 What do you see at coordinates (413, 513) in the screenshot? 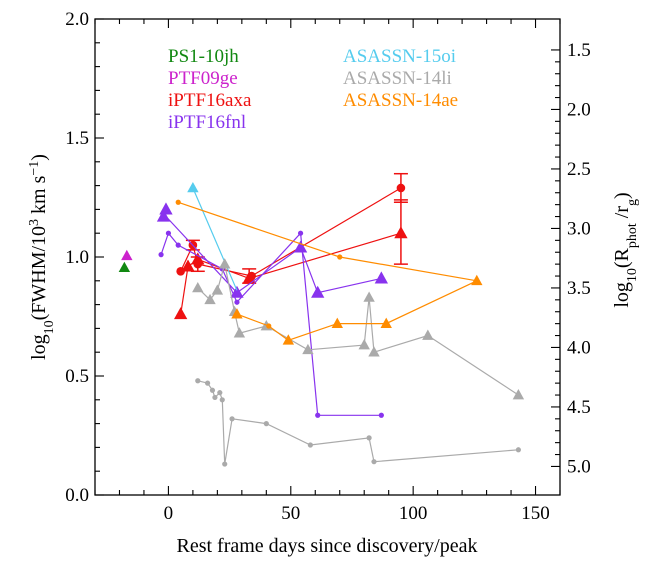
I see `x-tick-label: 100` at bounding box center [413, 513].